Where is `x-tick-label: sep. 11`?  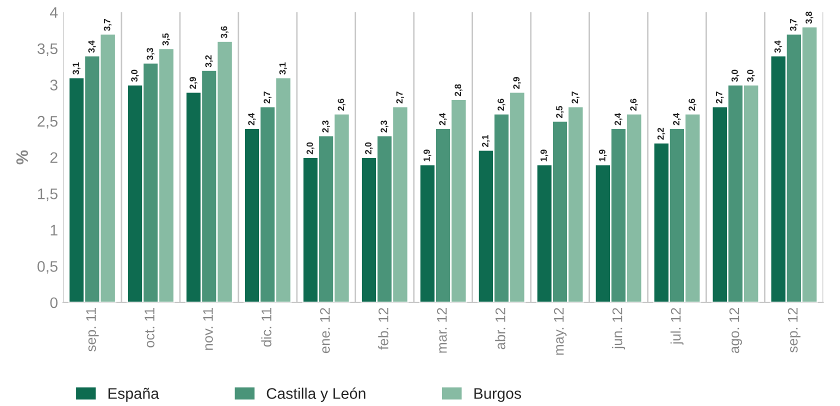
x-tick-label: sep. 11 is located at coordinates (92, 330).